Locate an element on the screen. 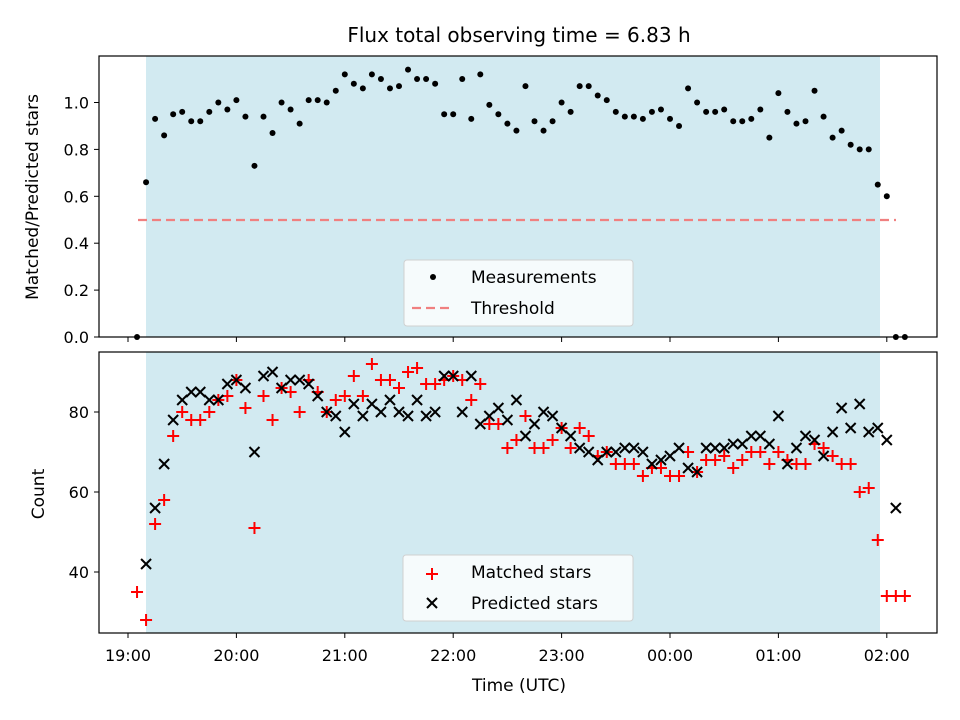  top-y-ticks: 0.0 0.2 0.4 0.6 0.8 1.0 is located at coordinates (81, 220).